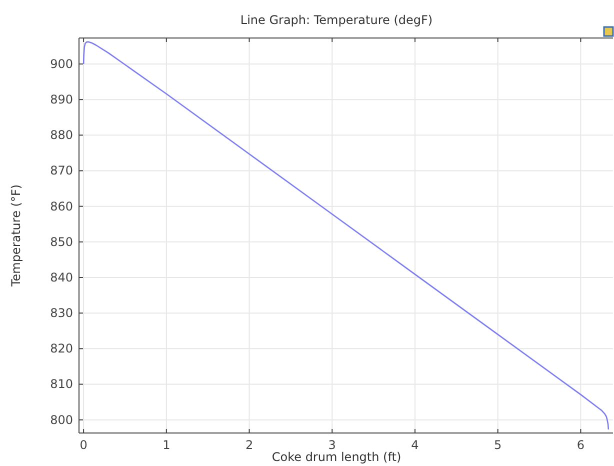 This screenshot has height=466, width=614. I want to click on y-tick-label: 890, so click(61, 99).